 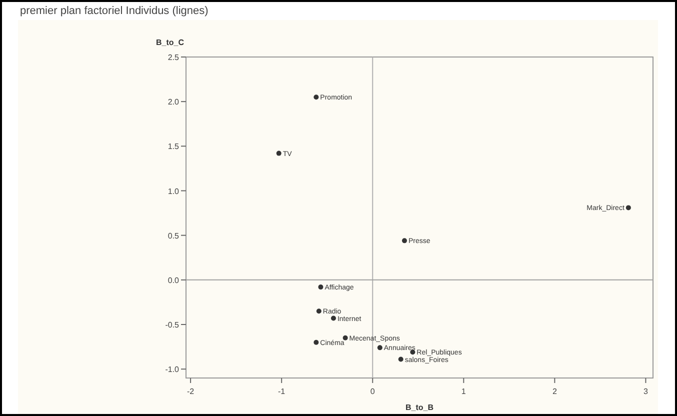 I want to click on y-tick-label: 1.5, so click(x=174, y=147).